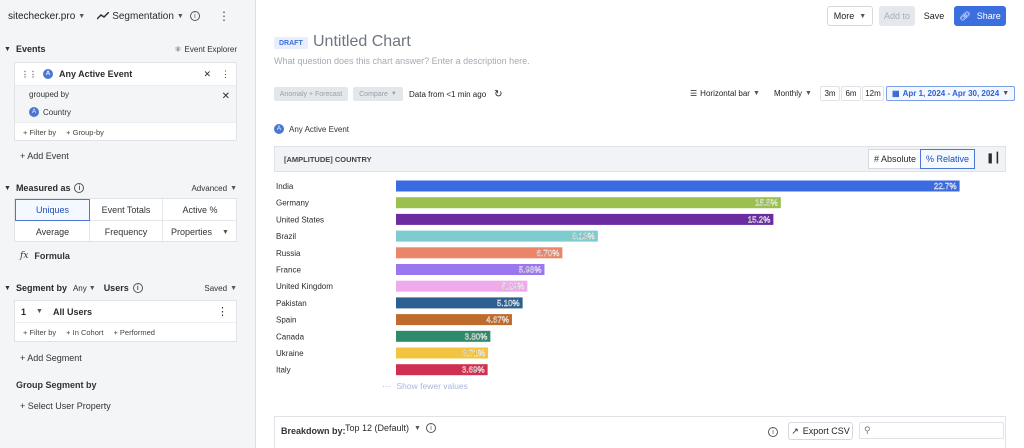  What do you see at coordinates (850, 16) in the screenshot?
I see `more-button: More ▼` at bounding box center [850, 16].